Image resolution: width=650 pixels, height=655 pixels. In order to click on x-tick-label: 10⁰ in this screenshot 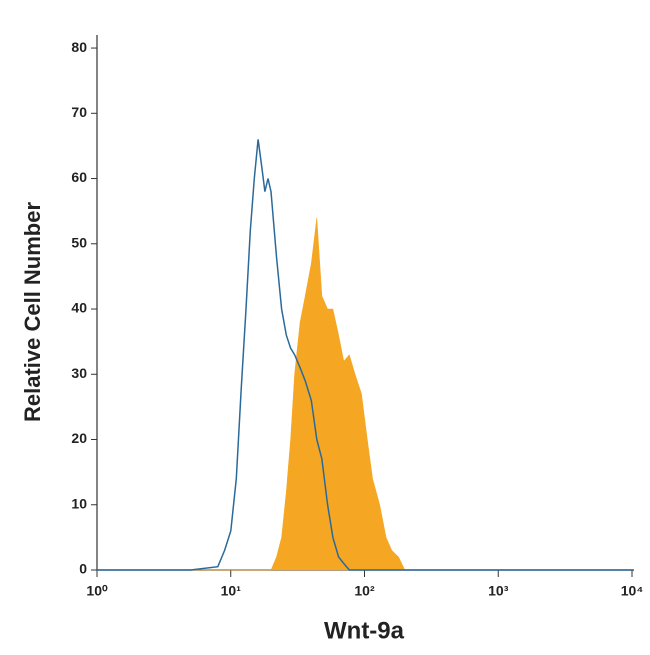, I will do `click(97, 591)`.